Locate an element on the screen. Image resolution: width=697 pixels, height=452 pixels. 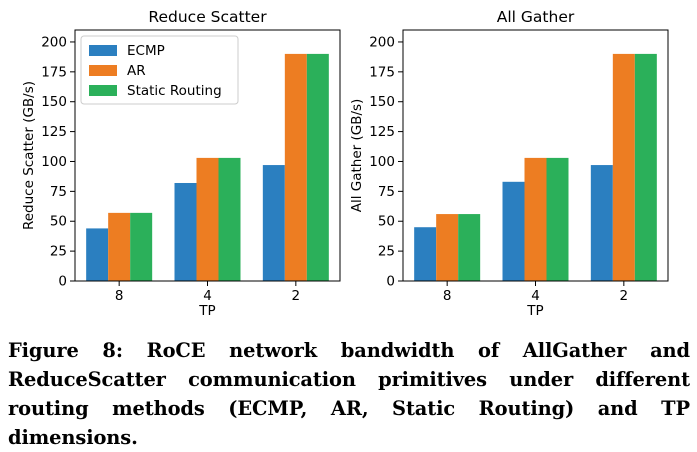
y-axis-label: All Gather (GB/s) is located at coordinates (357, 156).